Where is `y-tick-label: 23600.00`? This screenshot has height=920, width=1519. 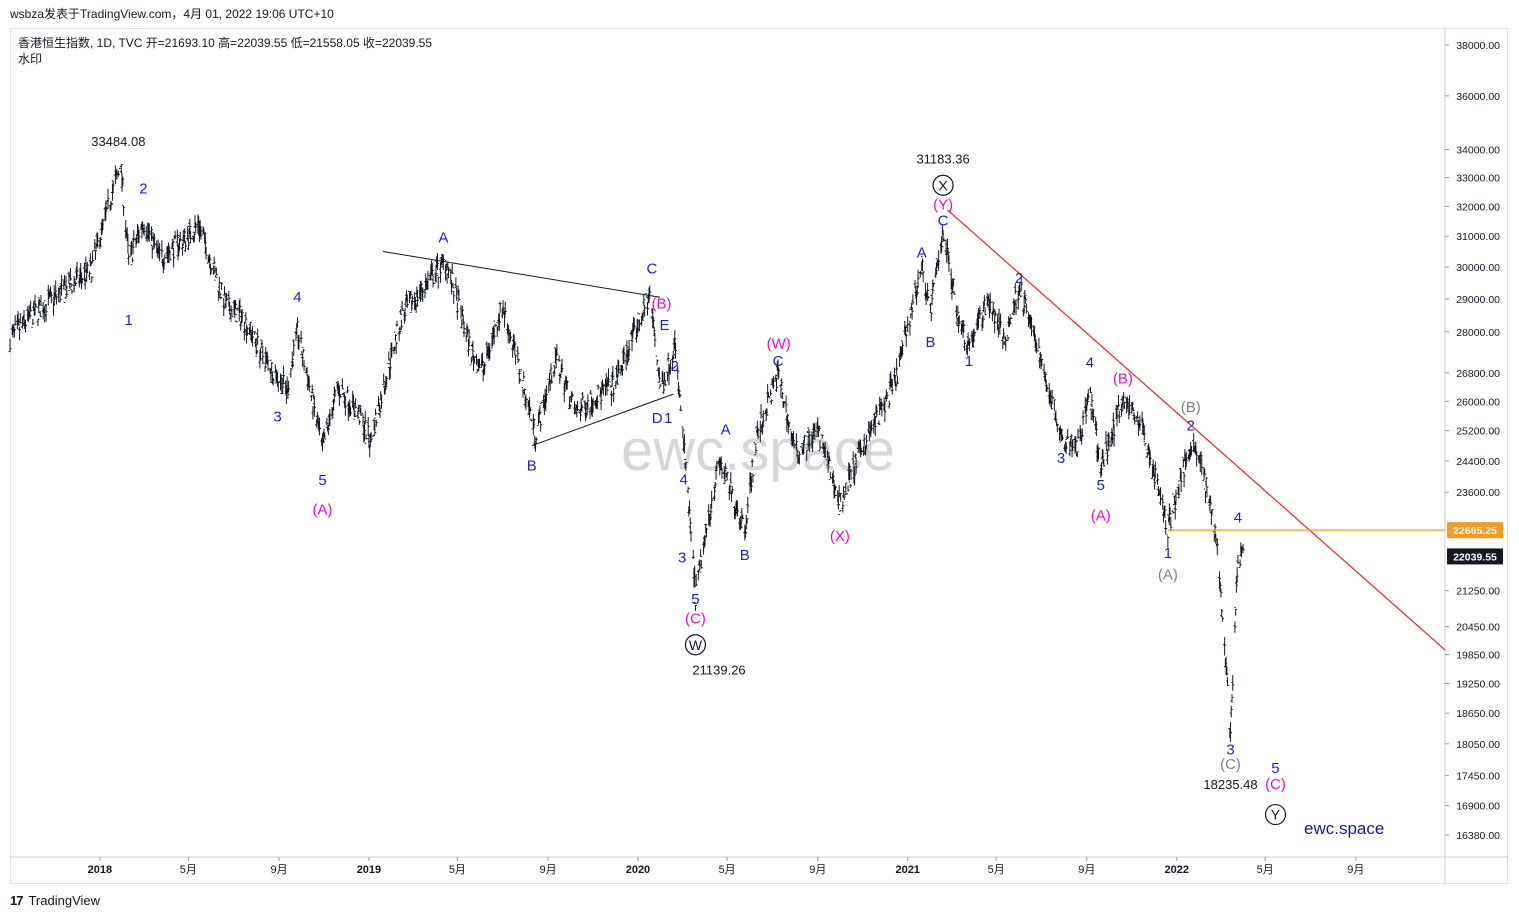
y-tick-label: 23600.00 is located at coordinates (1478, 493).